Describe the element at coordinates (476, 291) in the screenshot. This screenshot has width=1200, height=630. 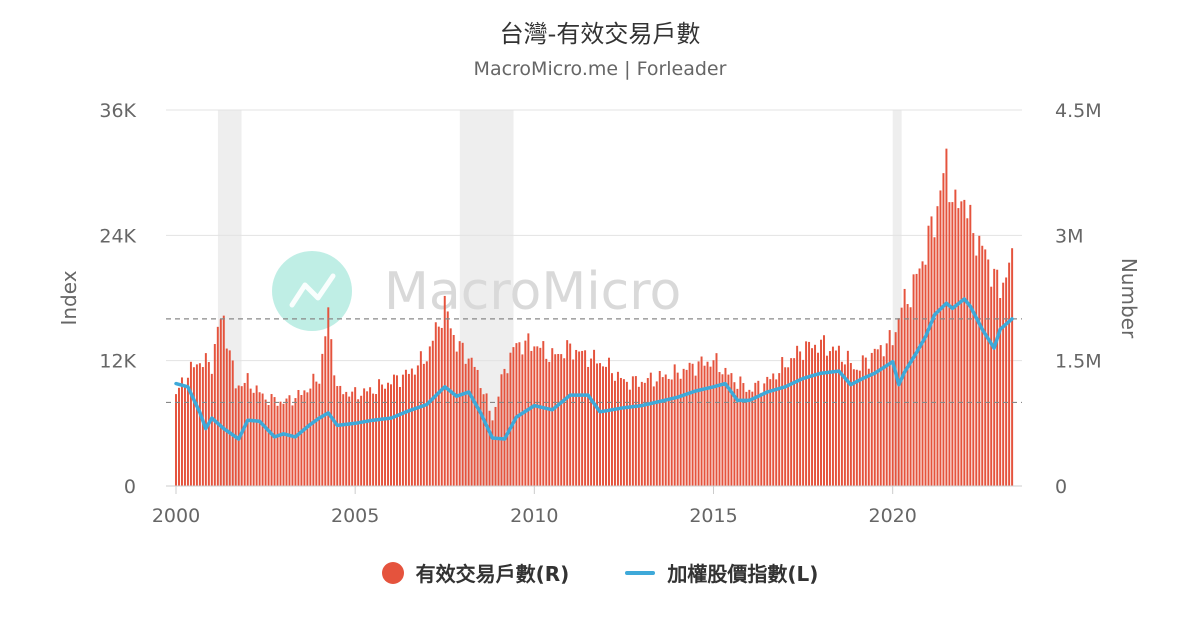
I see `watermark: MacroMicro` at that location.